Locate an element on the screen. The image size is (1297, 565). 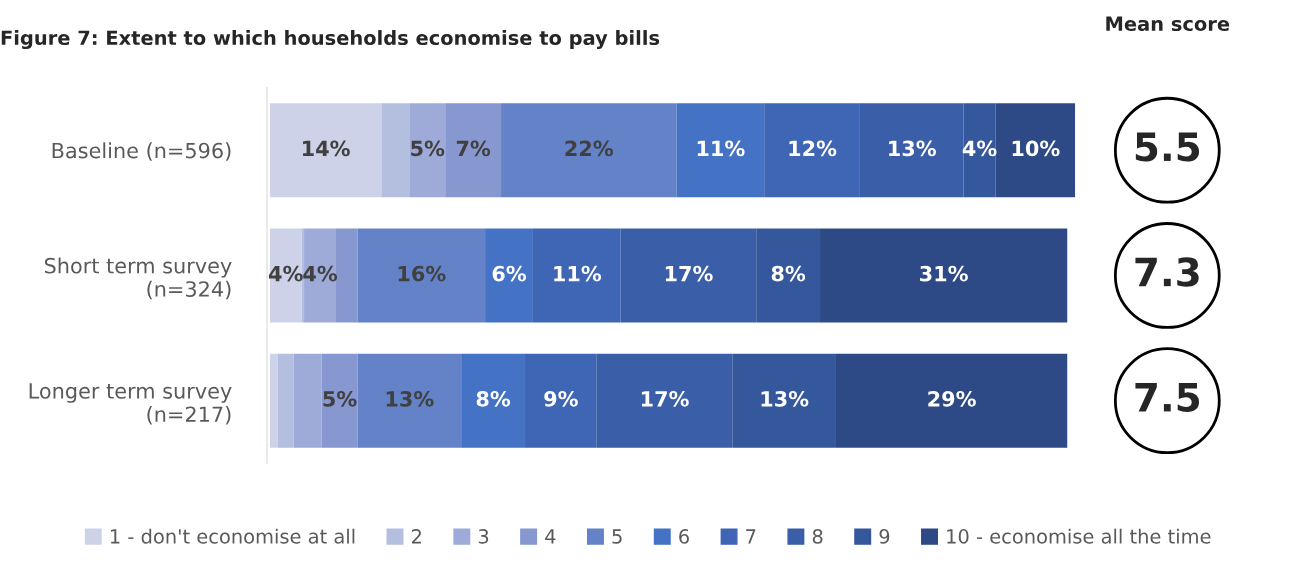
text: 7.5 is located at coordinates (1167, 397).